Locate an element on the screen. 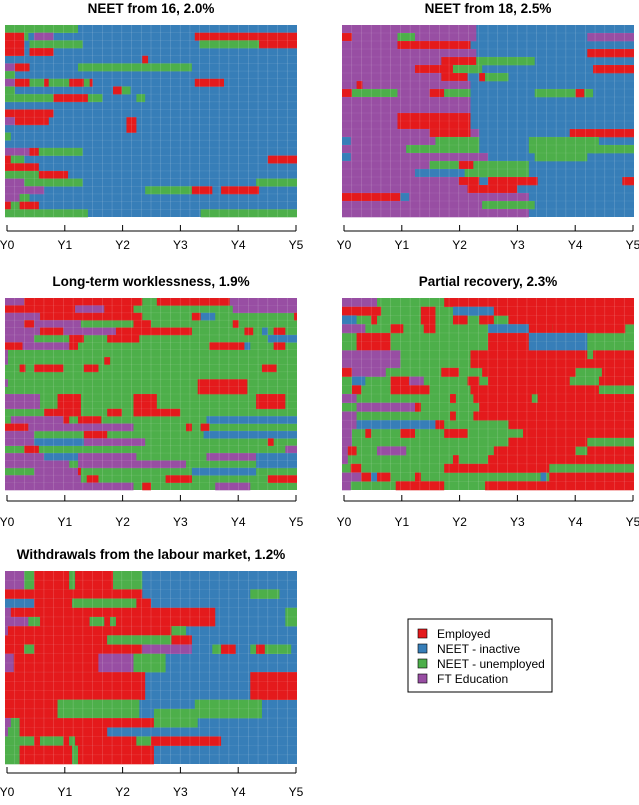  x-tick-label: Y5 is located at coordinates (296, 792).